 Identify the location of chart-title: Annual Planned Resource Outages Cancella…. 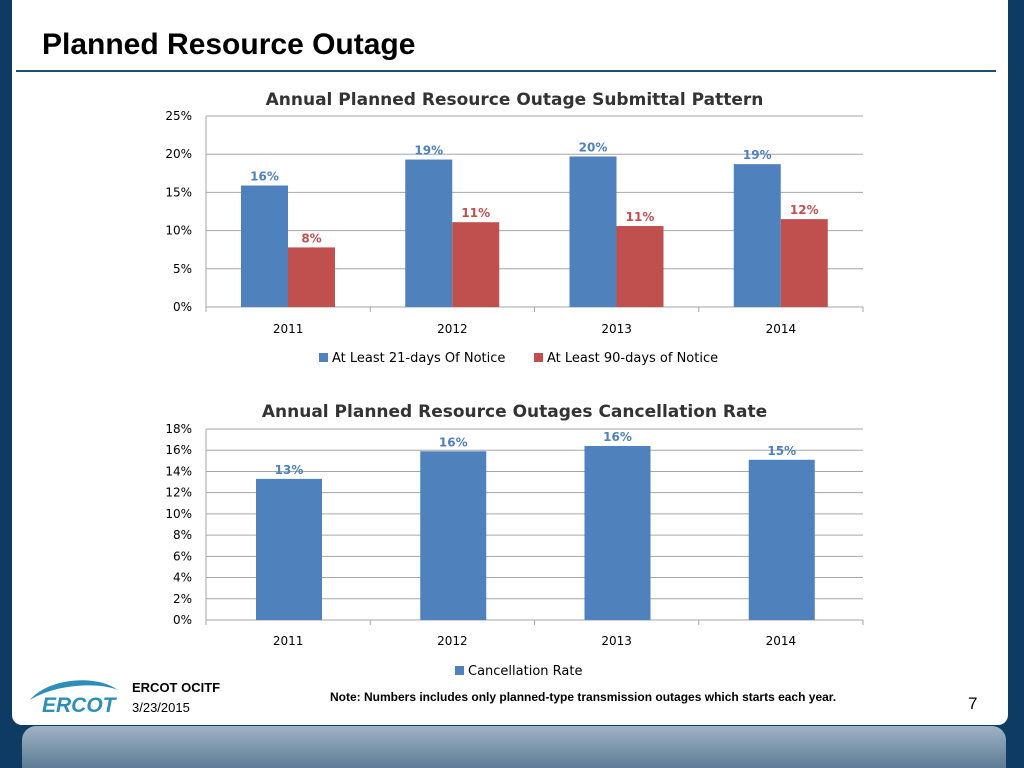
(514, 412).